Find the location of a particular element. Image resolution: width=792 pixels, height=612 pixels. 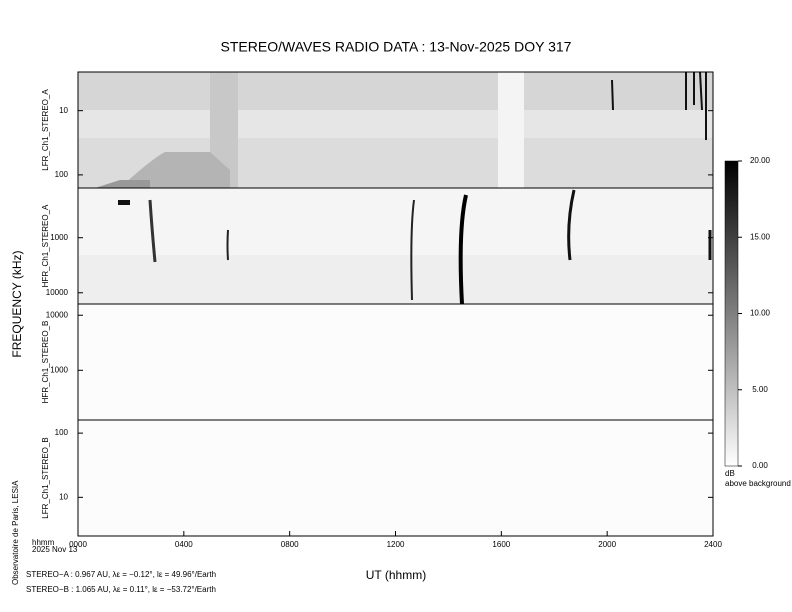

colorbar-tick-label: 20.00 is located at coordinates (760, 160).